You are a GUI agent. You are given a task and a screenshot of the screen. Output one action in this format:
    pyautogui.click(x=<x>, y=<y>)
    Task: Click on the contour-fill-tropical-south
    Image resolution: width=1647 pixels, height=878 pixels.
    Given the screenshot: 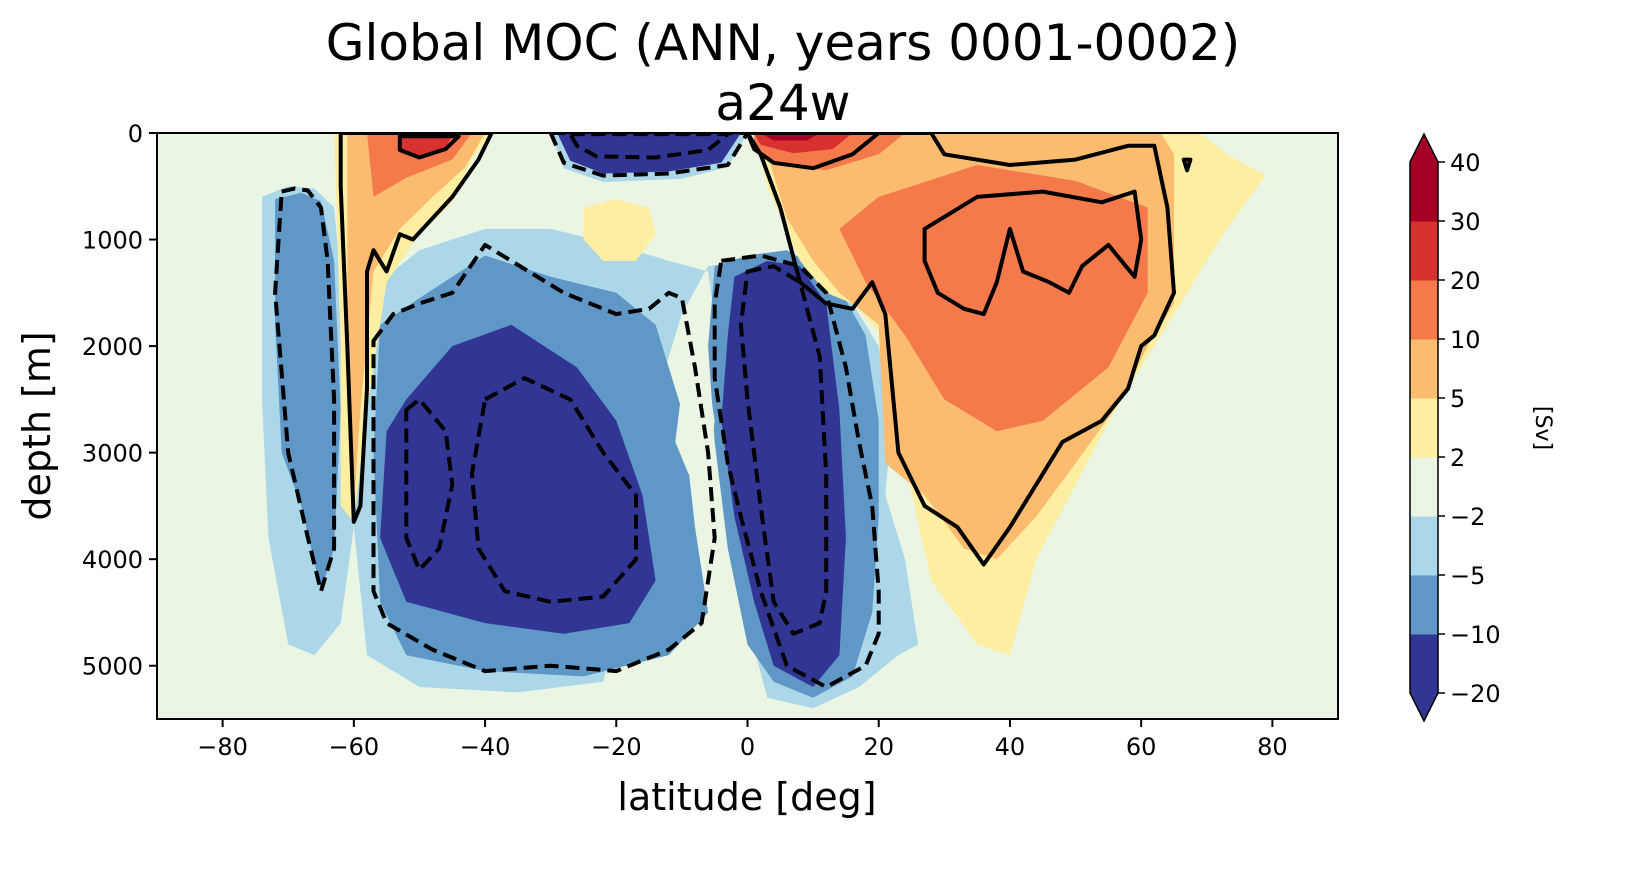 What is the action you would take?
    pyautogui.click(x=649, y=153)
    